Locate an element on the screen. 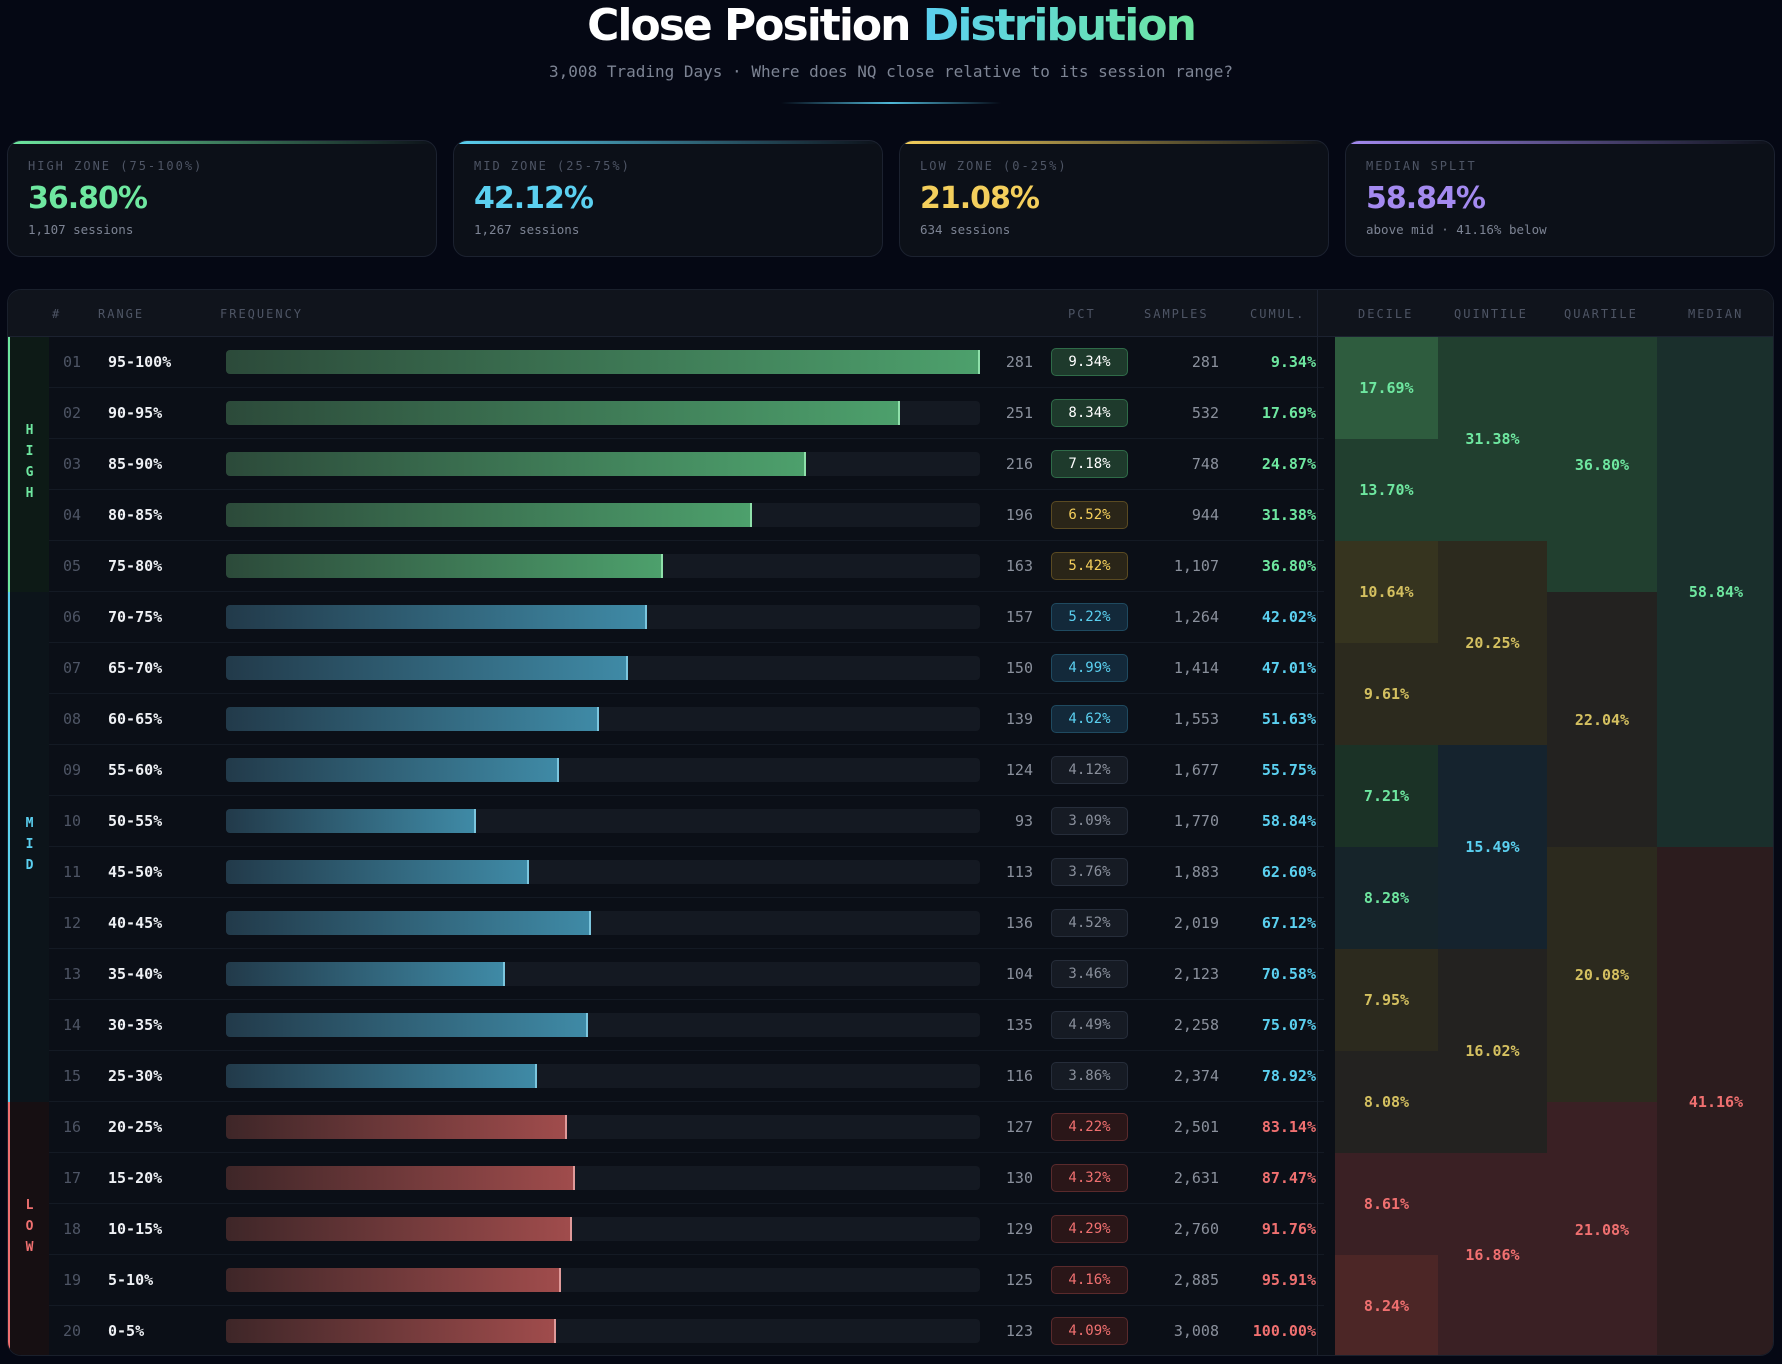 The width and height of the screenshot is (1782, 1364). card-label: MEDIAN SPLIT is located at coordinates (1421, 166).